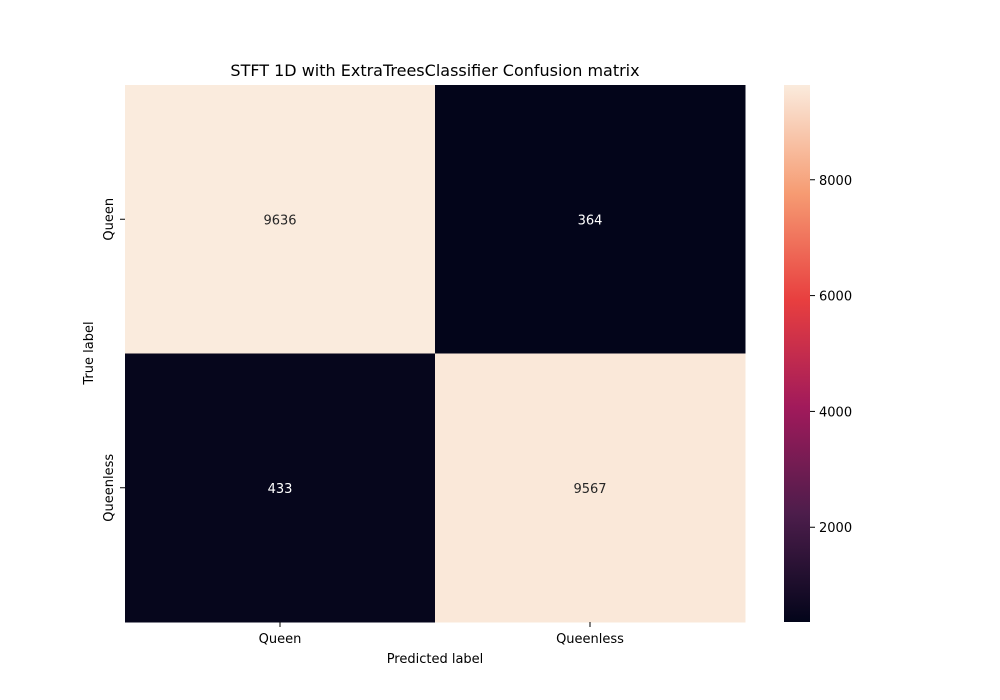 The height and width of the screenshot is (700, 1000). What do you see at coordinates (835, 412) in the screenshot?
I see `colorbar-tick-label: 4000` at bounding box center [835, 412].